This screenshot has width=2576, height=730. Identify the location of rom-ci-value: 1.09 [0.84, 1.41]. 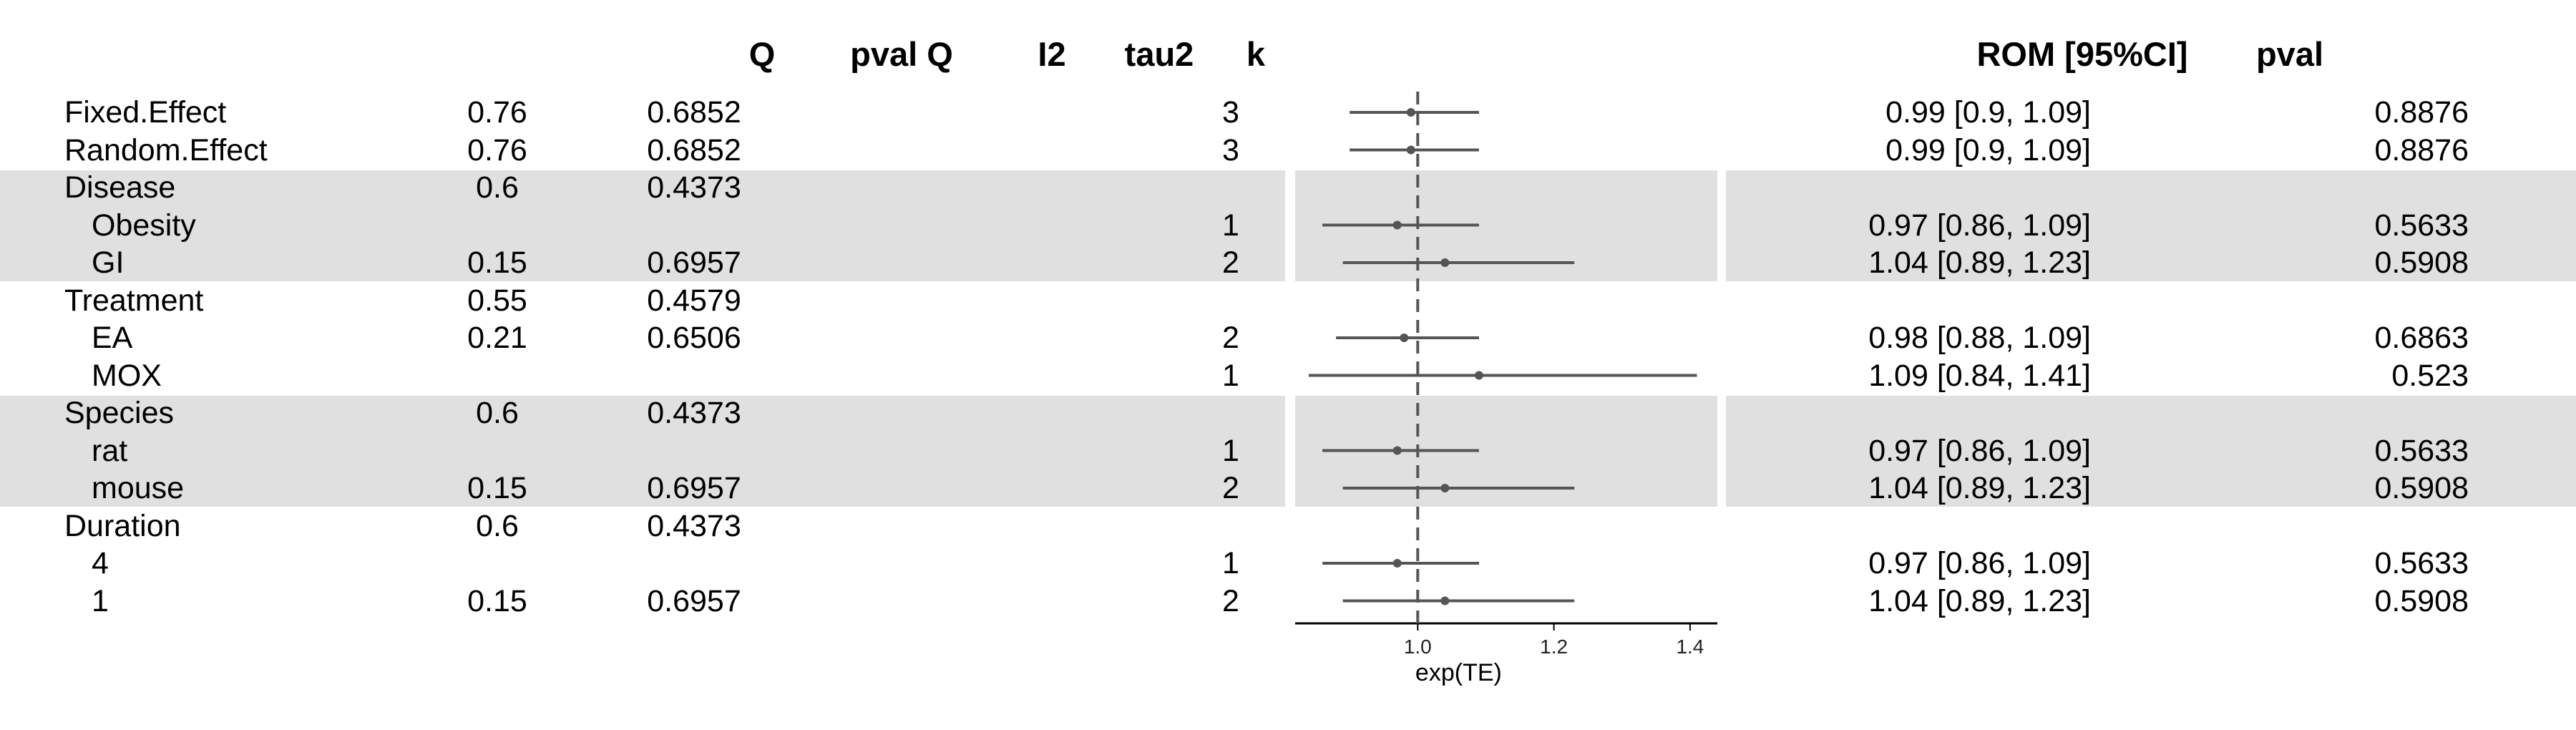
(1979, 375).